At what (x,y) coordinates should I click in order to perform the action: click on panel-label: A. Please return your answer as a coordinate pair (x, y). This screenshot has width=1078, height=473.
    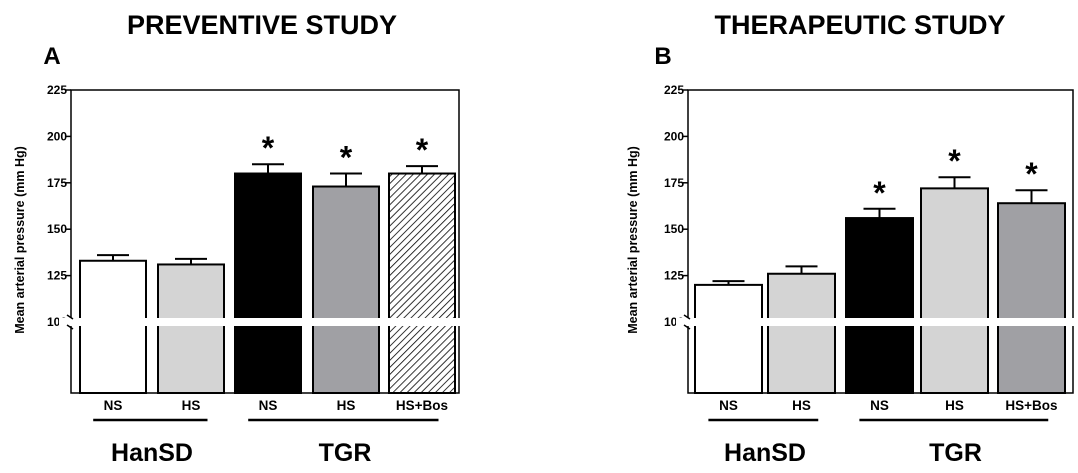
    Looking at the image, I should click on (51, 56).